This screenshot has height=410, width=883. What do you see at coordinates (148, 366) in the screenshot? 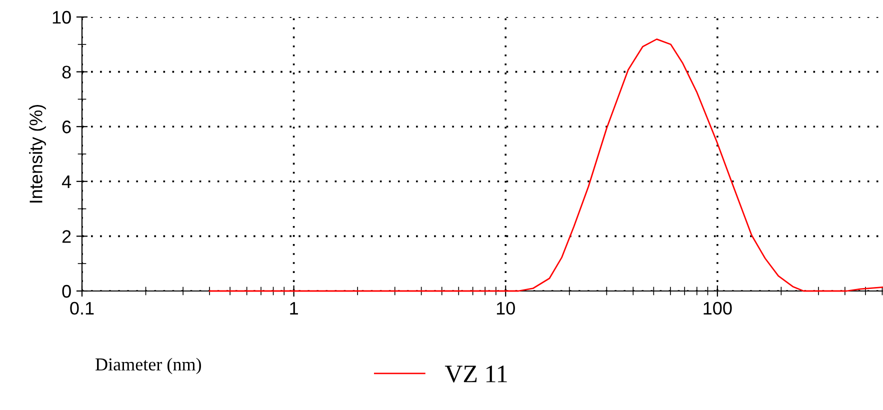
I see `x-axis-title: Diameter (nm)` at bounding box center [148, 366].